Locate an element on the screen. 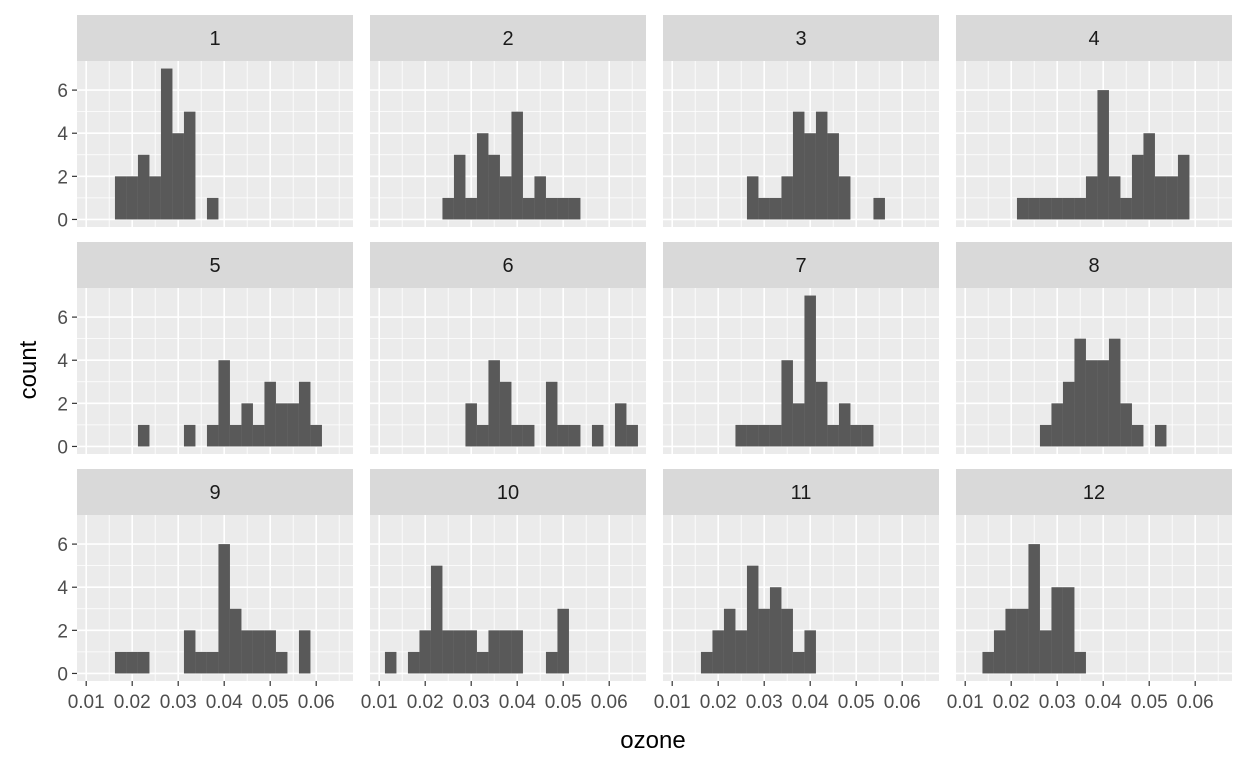 This screenshot has height=768, width=1248. facet-strip-label: 10 is located at coordinates (508, 493).